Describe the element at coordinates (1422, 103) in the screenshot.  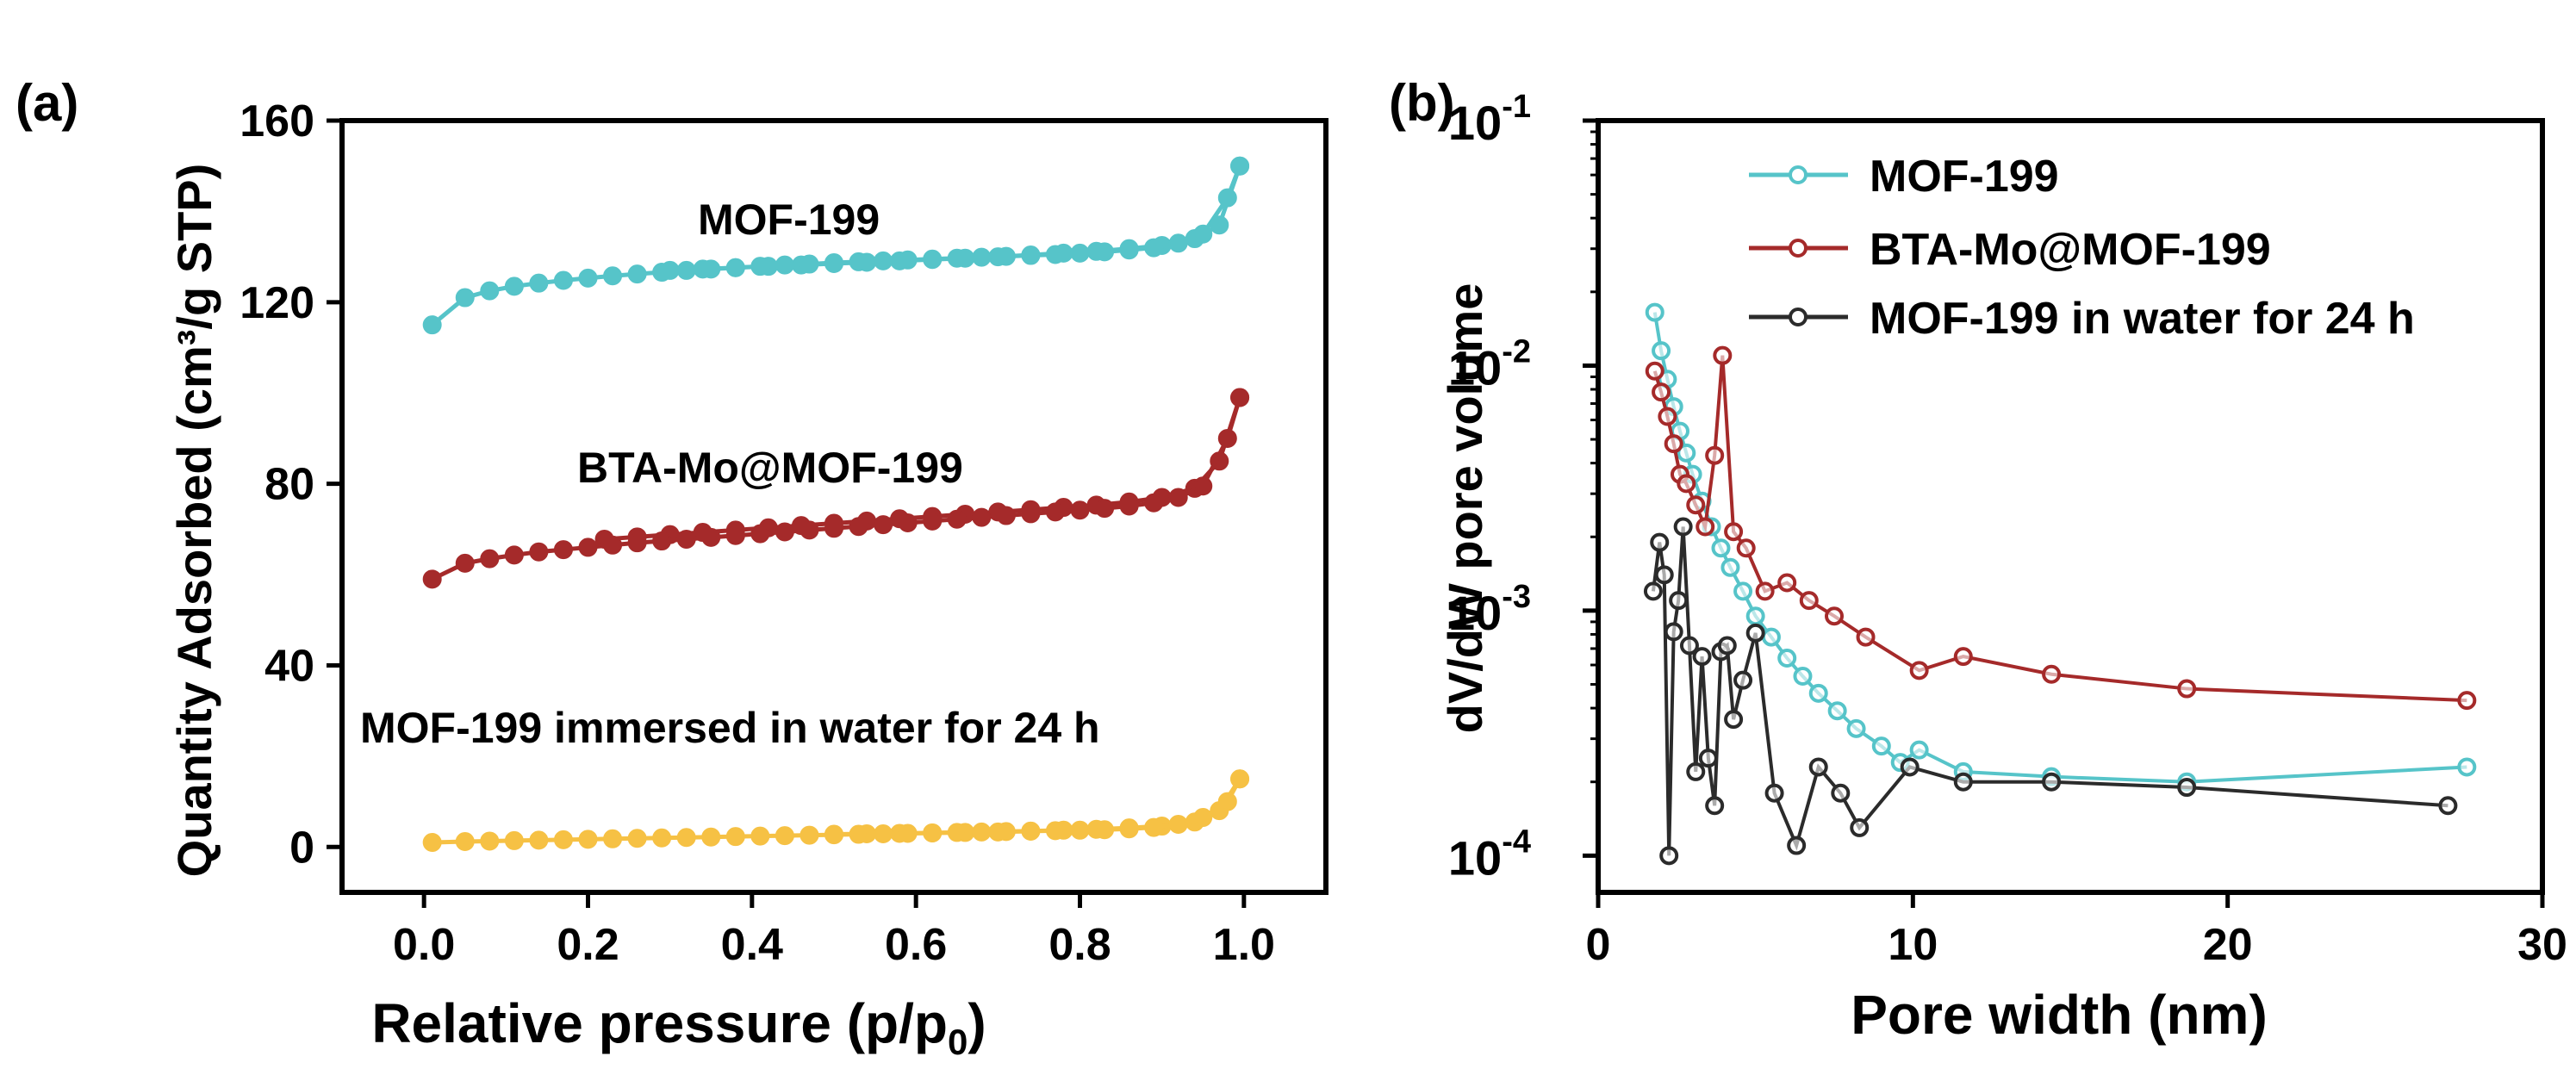
I see `panel-b-label: (b)` at that location.